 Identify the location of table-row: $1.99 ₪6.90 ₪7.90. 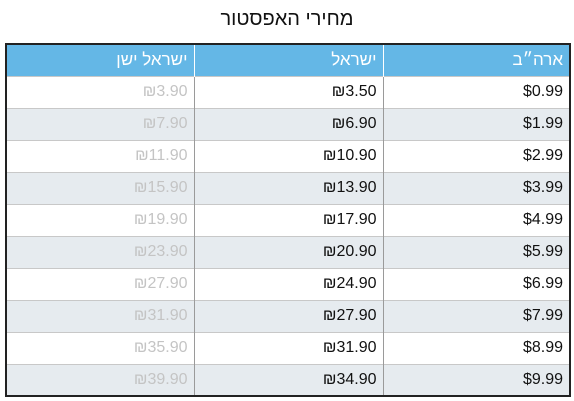
(288, 123).